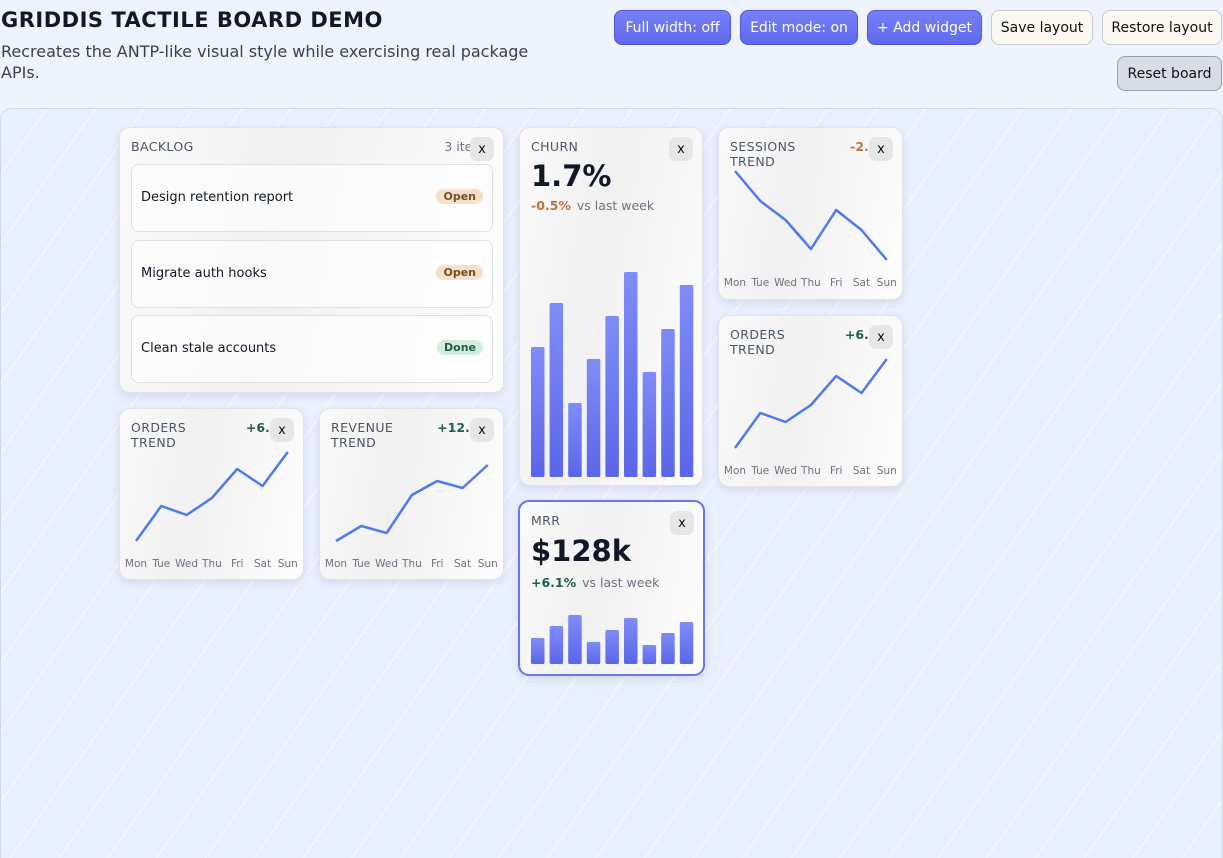 The height and width of the screenshot is (858, 1223). I want to click on toolbar-button: Edit mode: on, so click(799, 27).